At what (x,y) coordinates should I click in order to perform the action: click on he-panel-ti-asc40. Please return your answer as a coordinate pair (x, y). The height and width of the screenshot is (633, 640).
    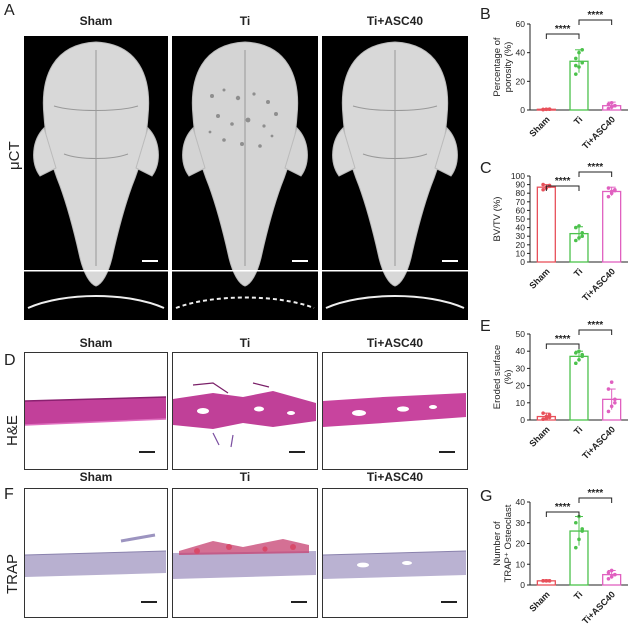
    Looking at the image, I should click on (395, 411).